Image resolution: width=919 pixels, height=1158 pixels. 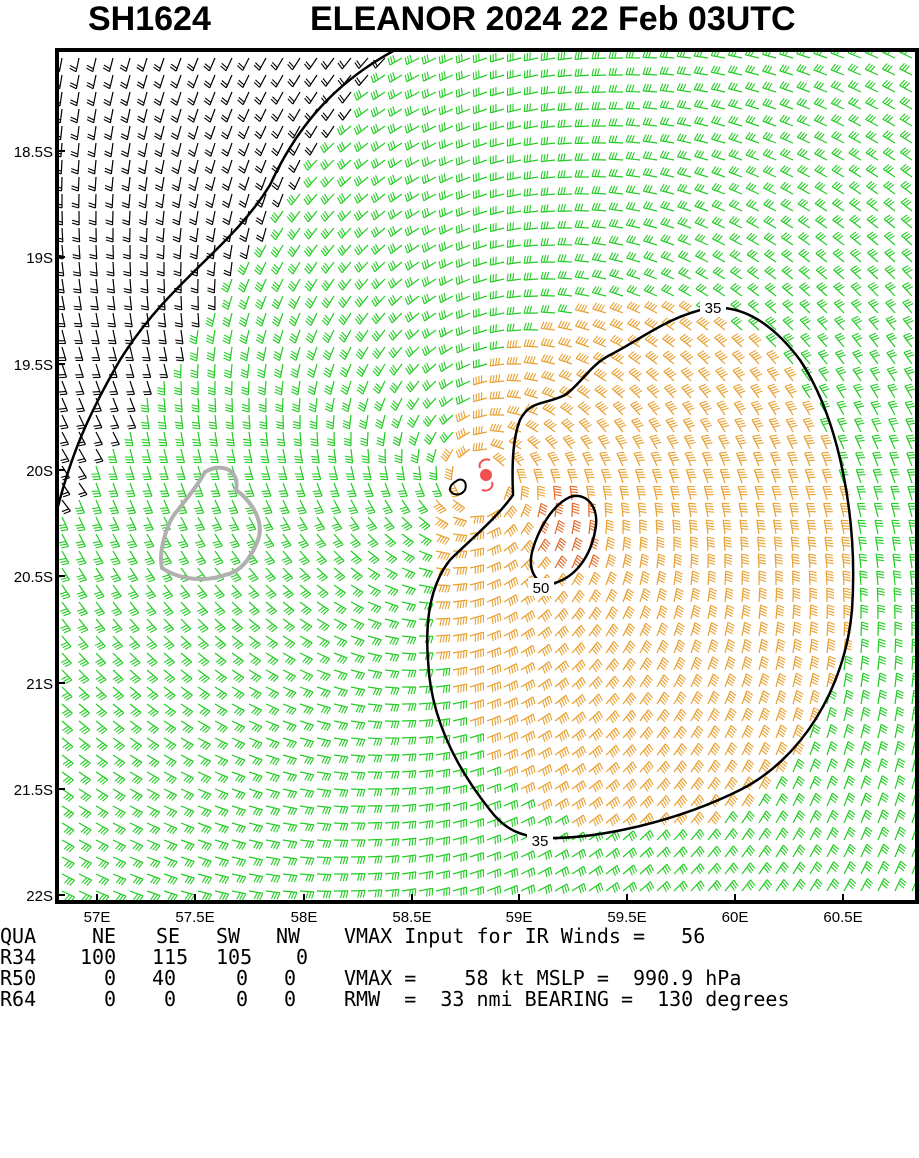 I want to click on lat-label: 20.5S, so click(x=33, y=577).